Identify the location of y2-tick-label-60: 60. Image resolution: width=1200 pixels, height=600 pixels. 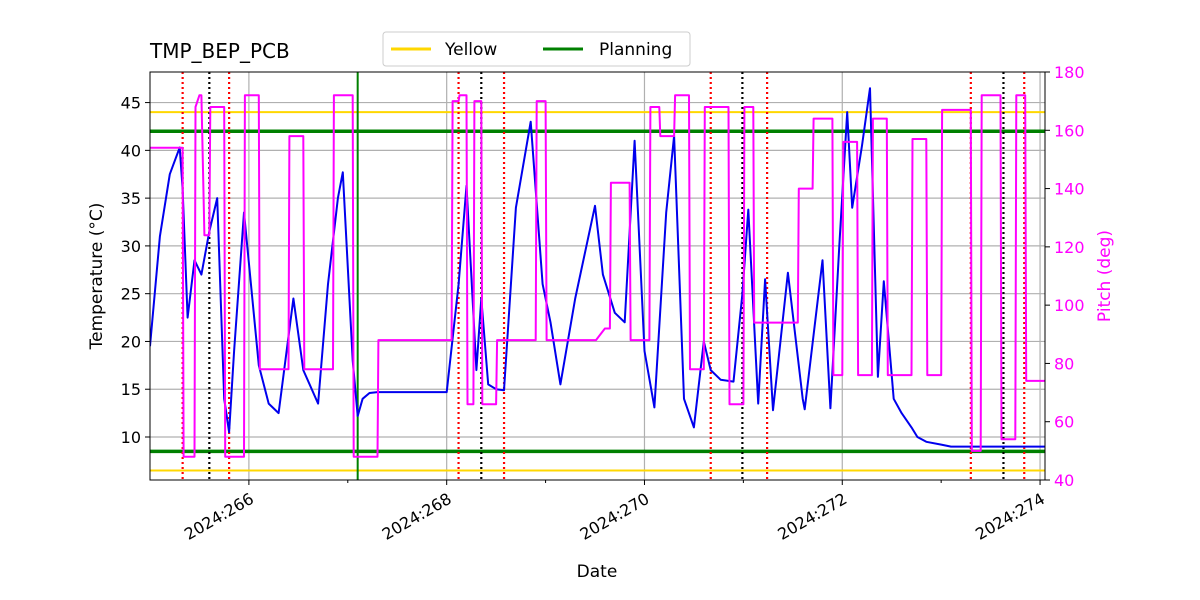
(1064, 422).